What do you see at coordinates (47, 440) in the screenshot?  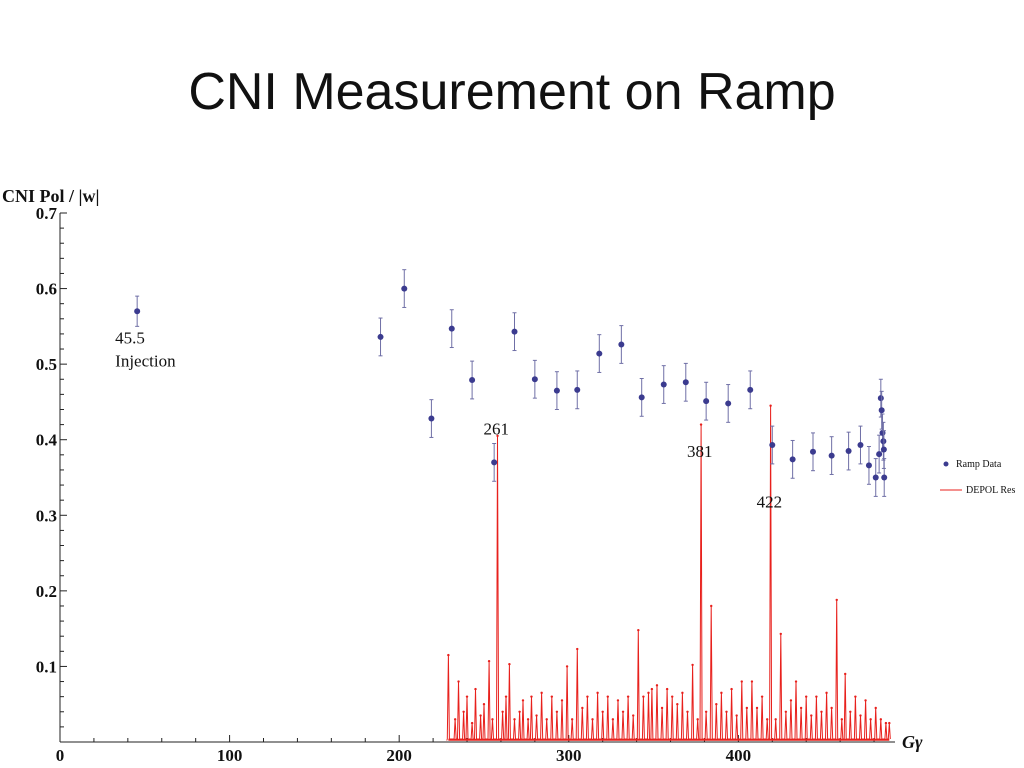 I see `y-tick-label: 0.4` at bounding box center [47, 440].